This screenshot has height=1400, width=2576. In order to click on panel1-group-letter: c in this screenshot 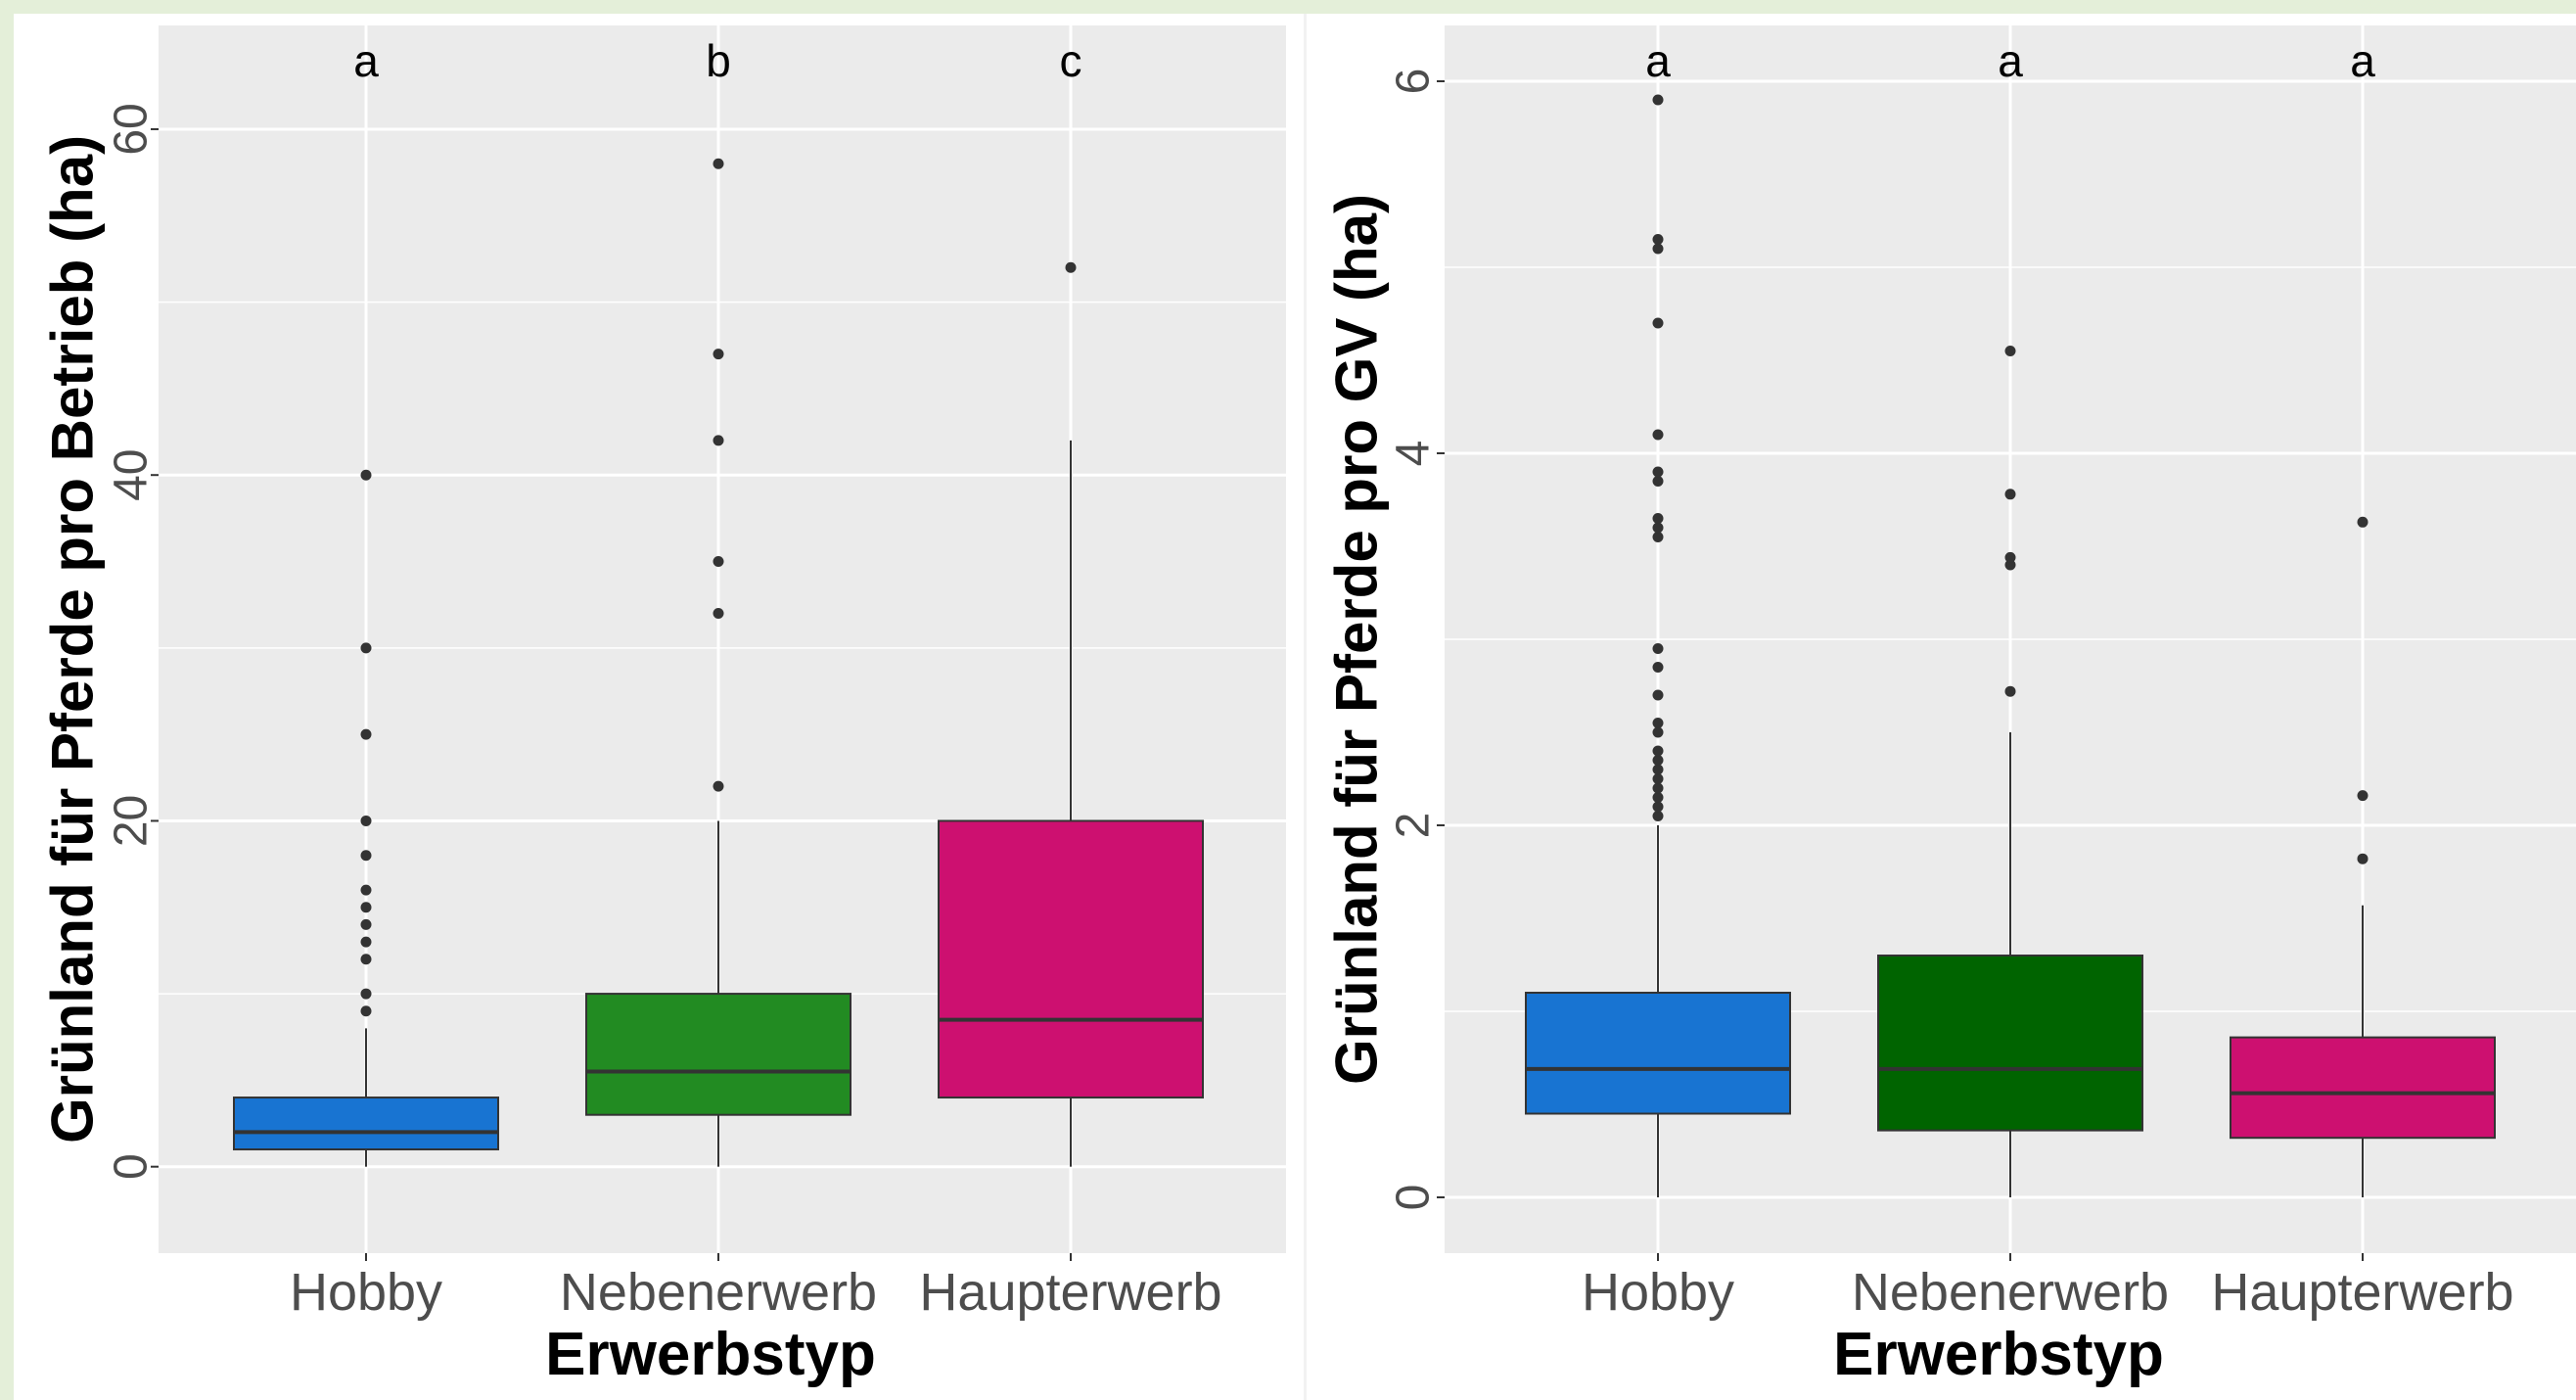, I will do `click(1071, 60)`.